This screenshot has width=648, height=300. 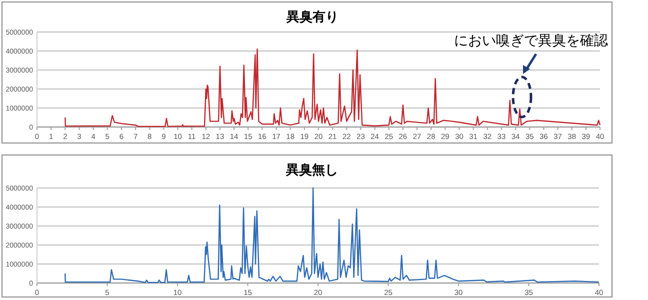 I want to click on chart-title: 異臭有り, so click(x=312, y=17).